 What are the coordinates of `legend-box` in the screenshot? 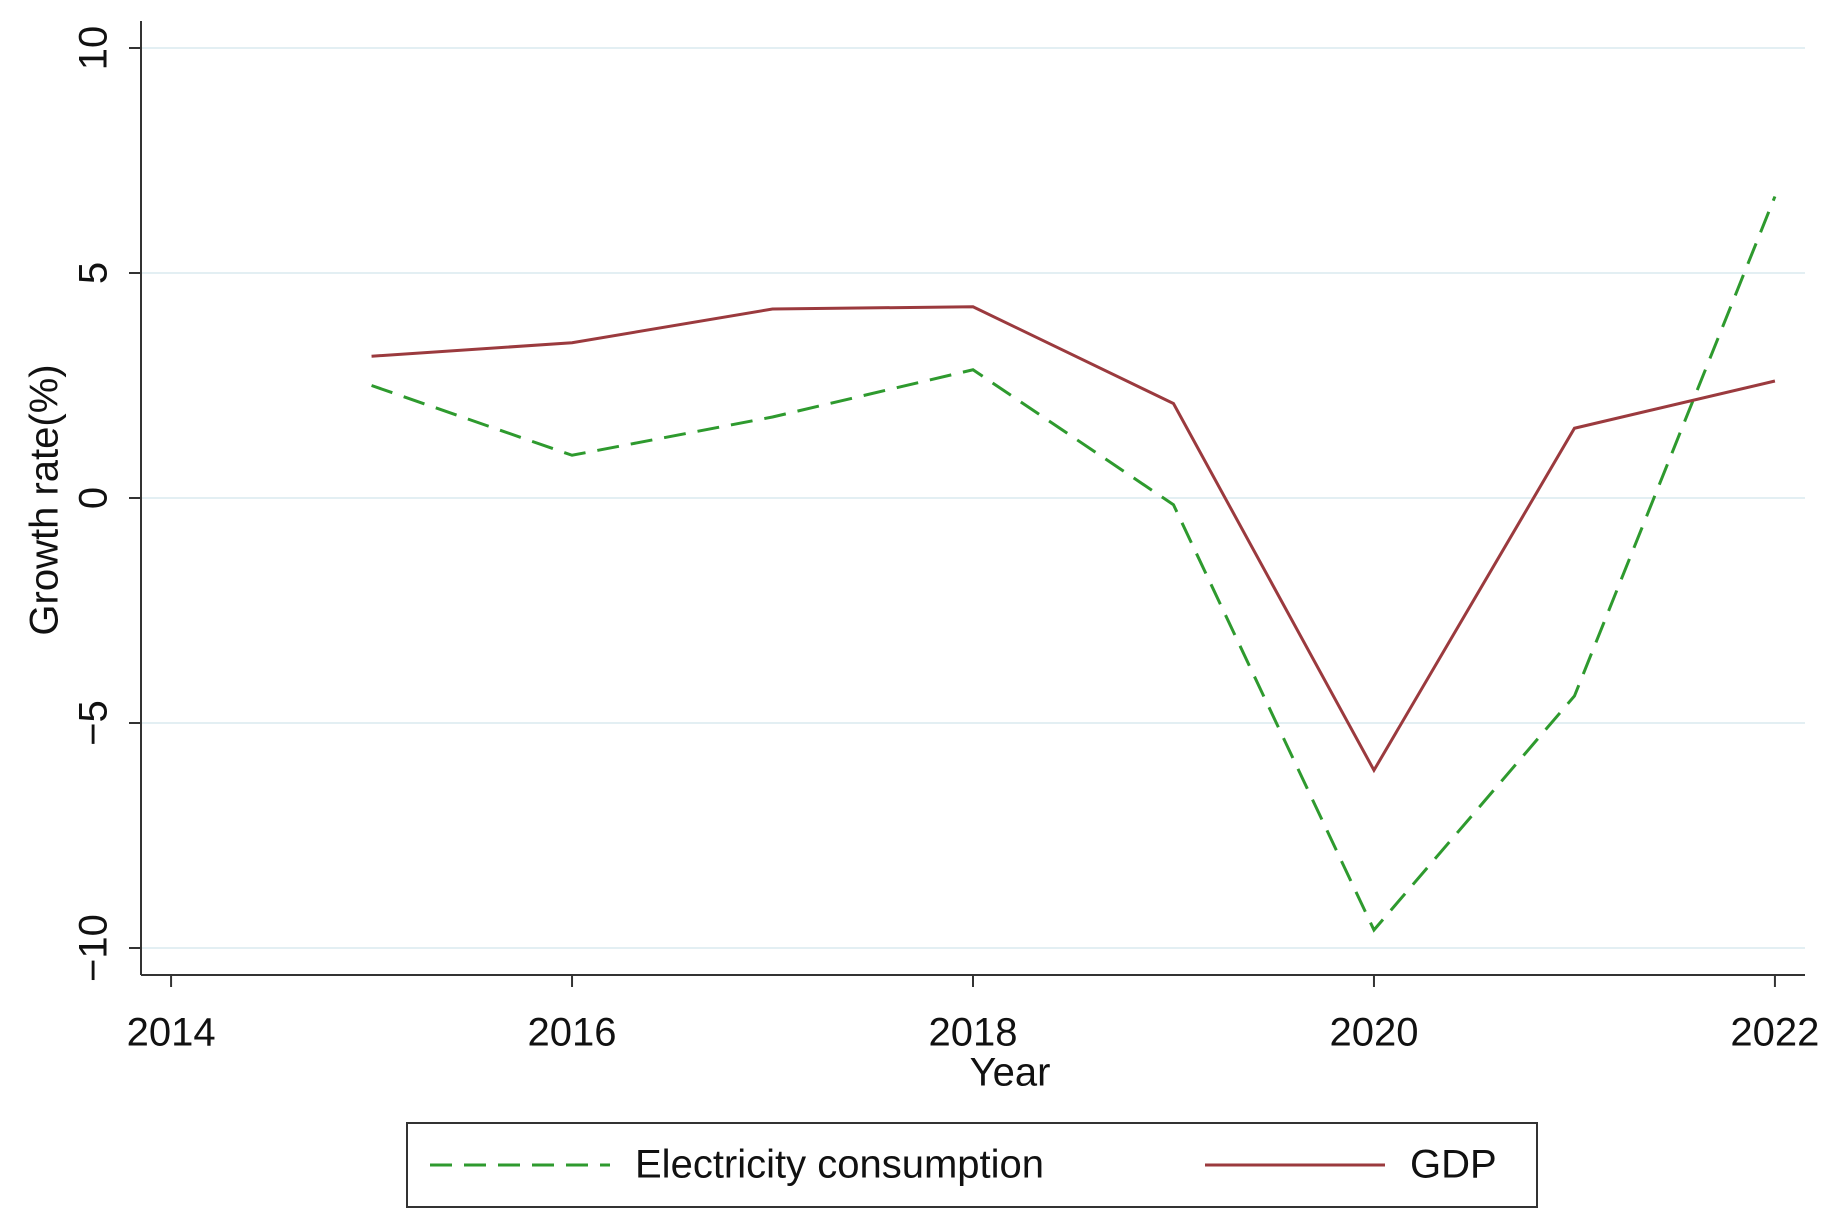 It's located at (972, 1165).